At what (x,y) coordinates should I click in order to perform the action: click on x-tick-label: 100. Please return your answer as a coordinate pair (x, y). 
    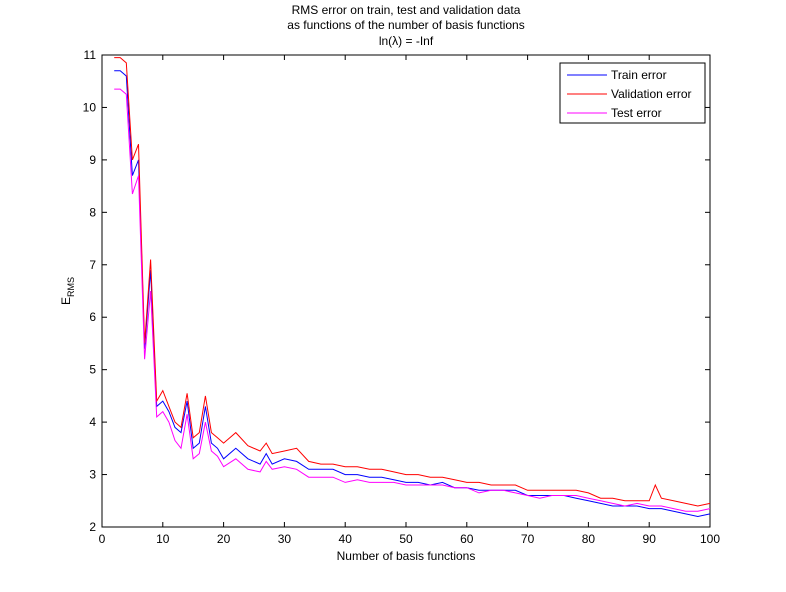
    Looking at the image, I should click on (710, 539).